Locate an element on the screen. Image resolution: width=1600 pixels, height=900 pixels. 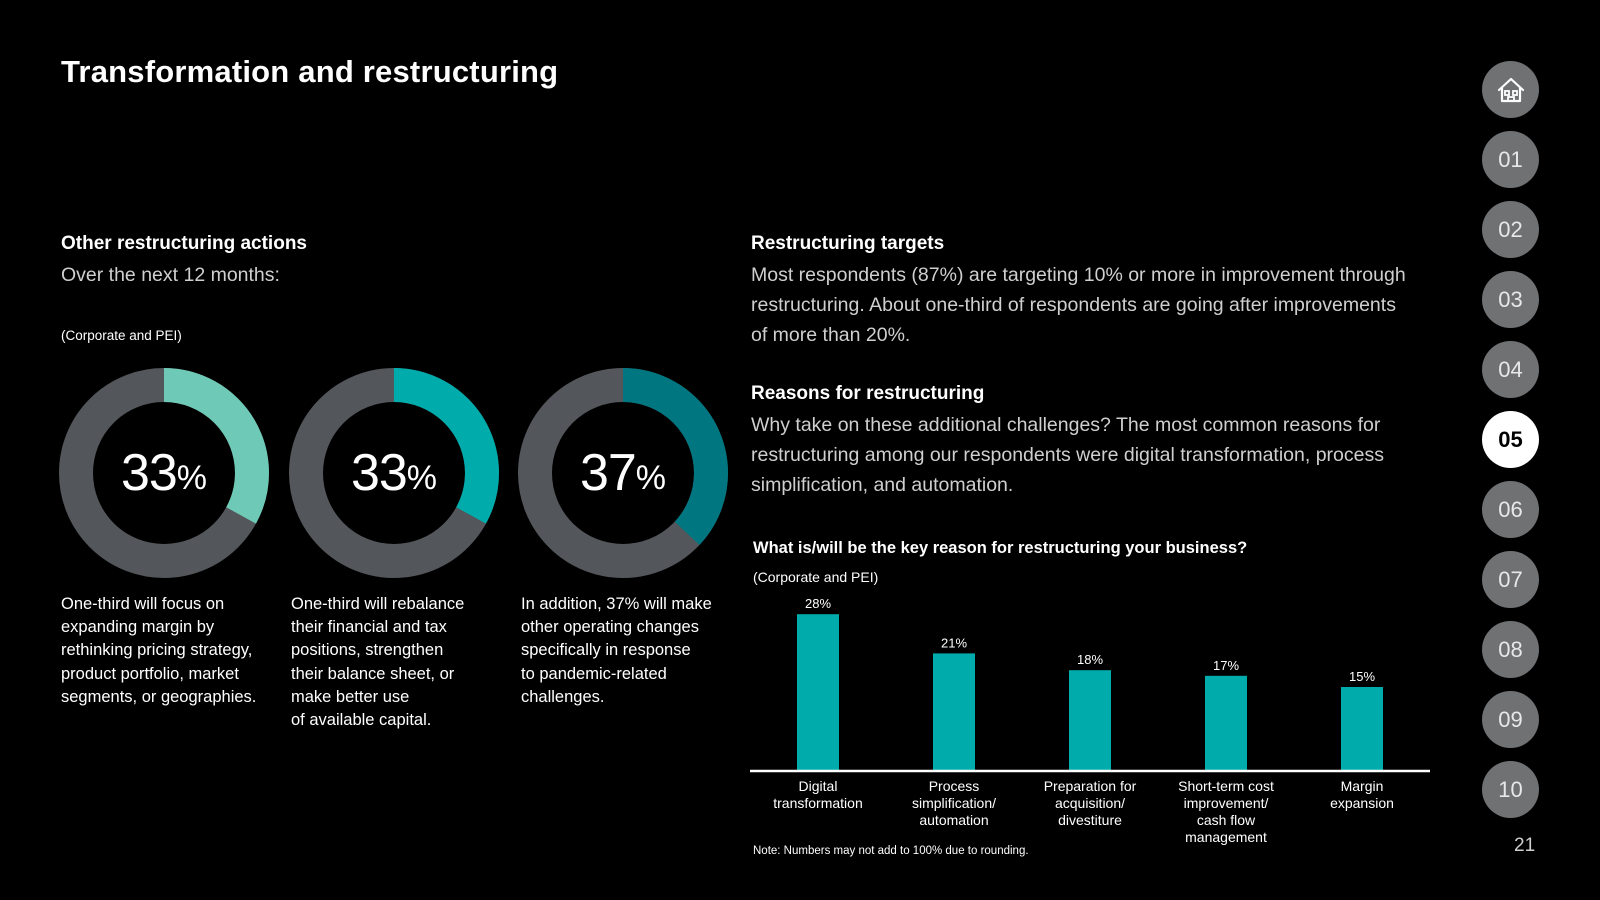
left-heading: Other restructuring actions is located at coordinates (184, 243).